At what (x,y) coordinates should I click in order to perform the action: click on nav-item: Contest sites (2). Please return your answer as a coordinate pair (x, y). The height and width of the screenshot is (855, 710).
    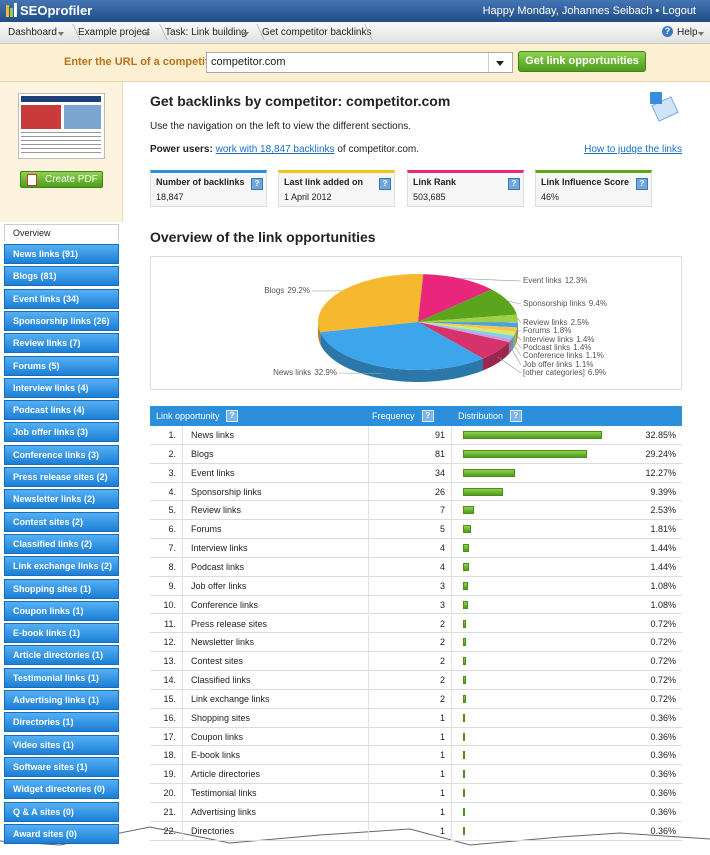
    Looking at the image, I should click on (61, 521).